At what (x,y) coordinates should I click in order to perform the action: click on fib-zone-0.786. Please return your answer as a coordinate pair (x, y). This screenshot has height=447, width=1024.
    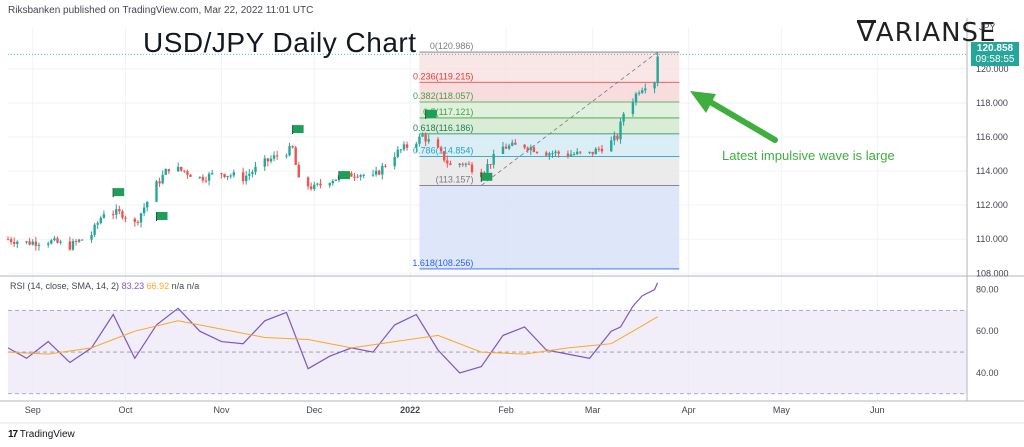
    Looking at the image, I should click on (549, 171).